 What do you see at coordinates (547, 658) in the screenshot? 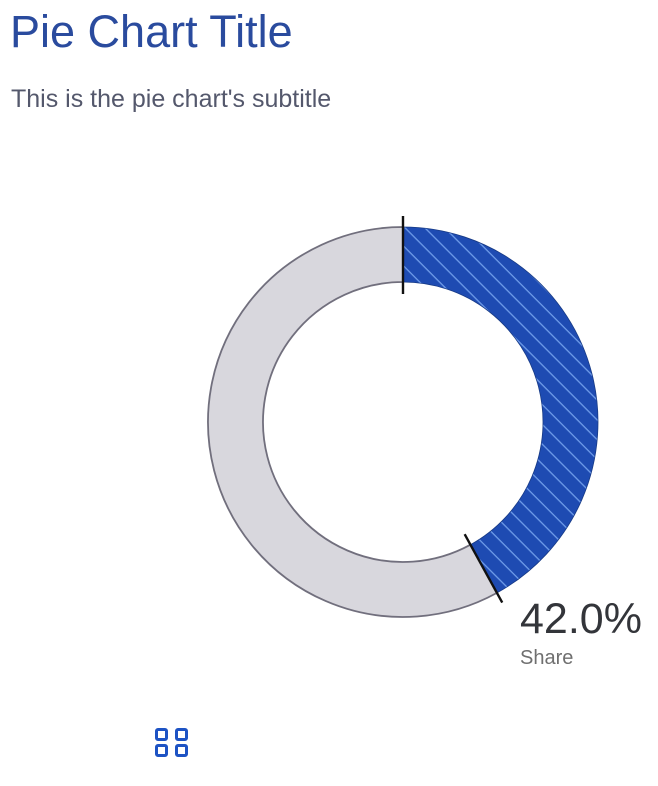
I see `data-label-series: Share` at bounding box center [547, 658].